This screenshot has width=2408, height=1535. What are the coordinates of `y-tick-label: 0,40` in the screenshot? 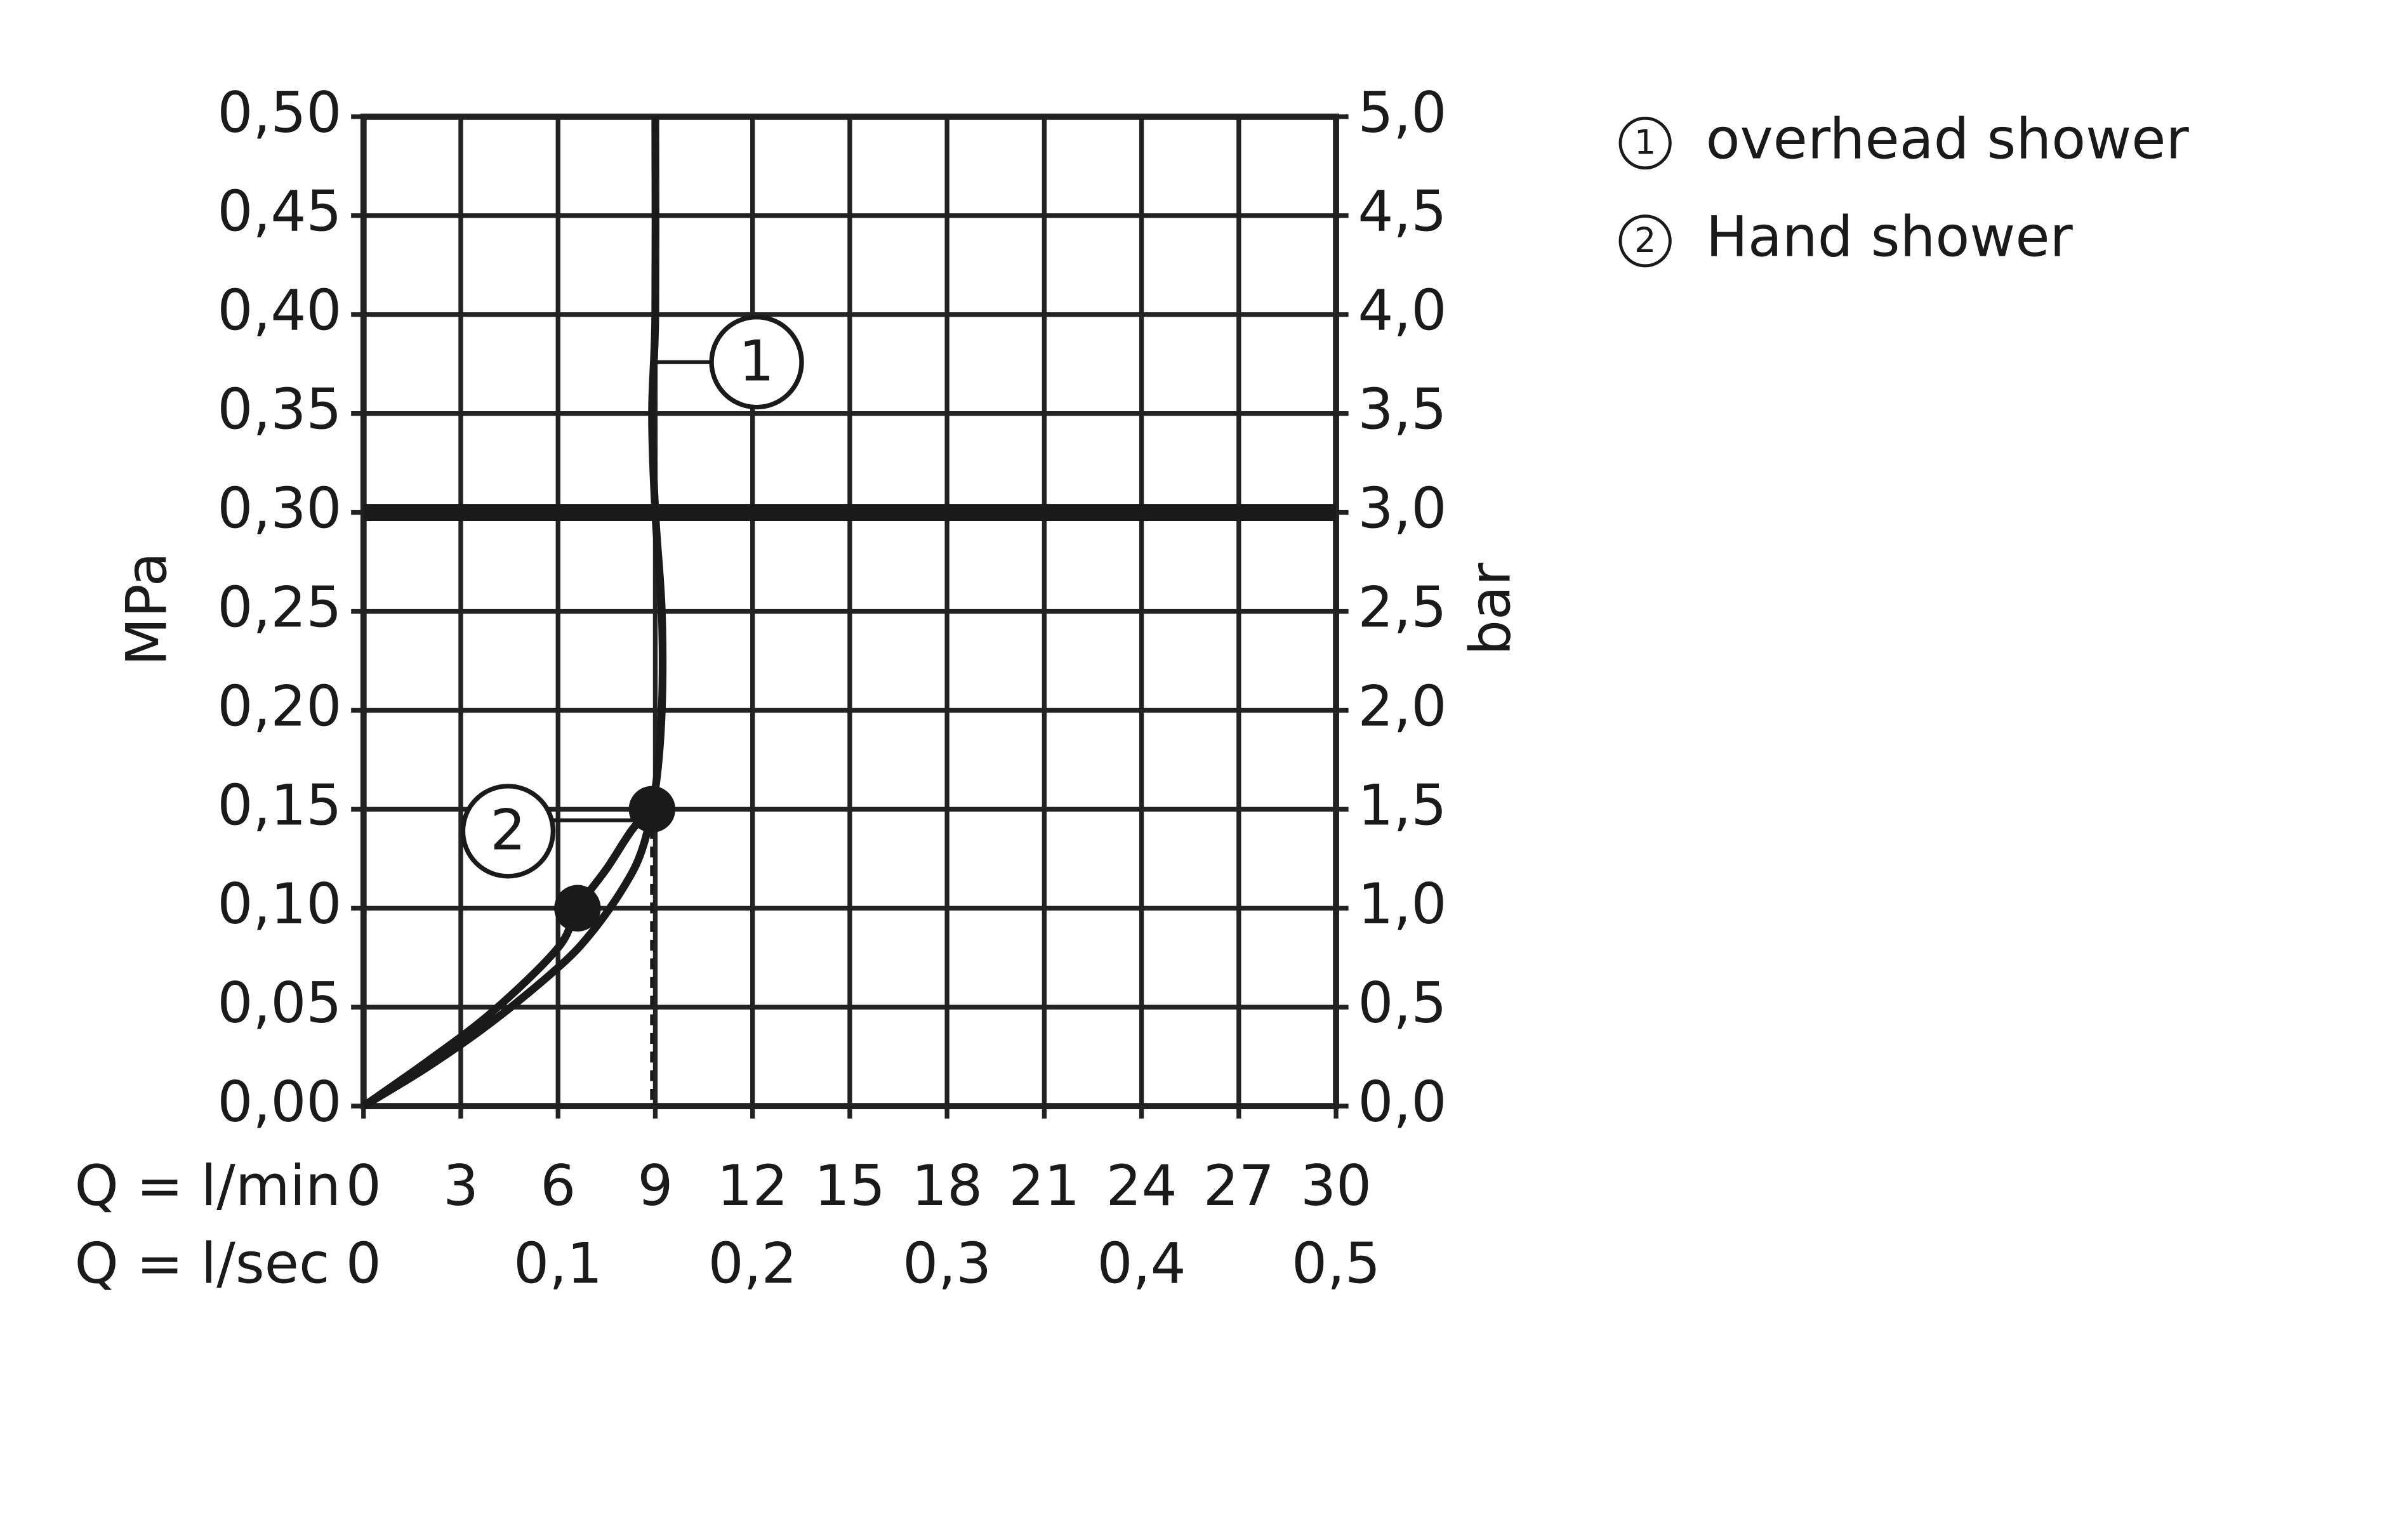 It's located at (279, 310).